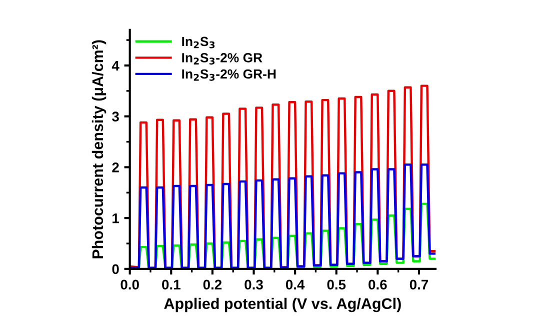 Image resolution: width=541 pixels, height=332 pixels. What do you see at coordinates (295, 285) in the screenshot?
I see `x-tick-label: 0.4` at bounding box center [295, 285].